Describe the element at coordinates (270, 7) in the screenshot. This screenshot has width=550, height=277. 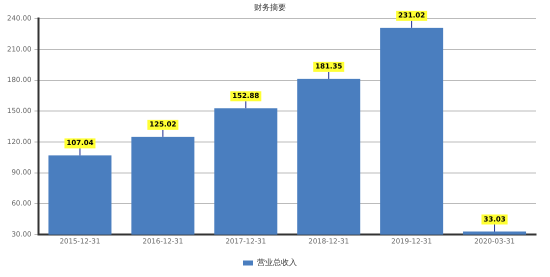
I see `chart-title: 财务摘要` at that location.